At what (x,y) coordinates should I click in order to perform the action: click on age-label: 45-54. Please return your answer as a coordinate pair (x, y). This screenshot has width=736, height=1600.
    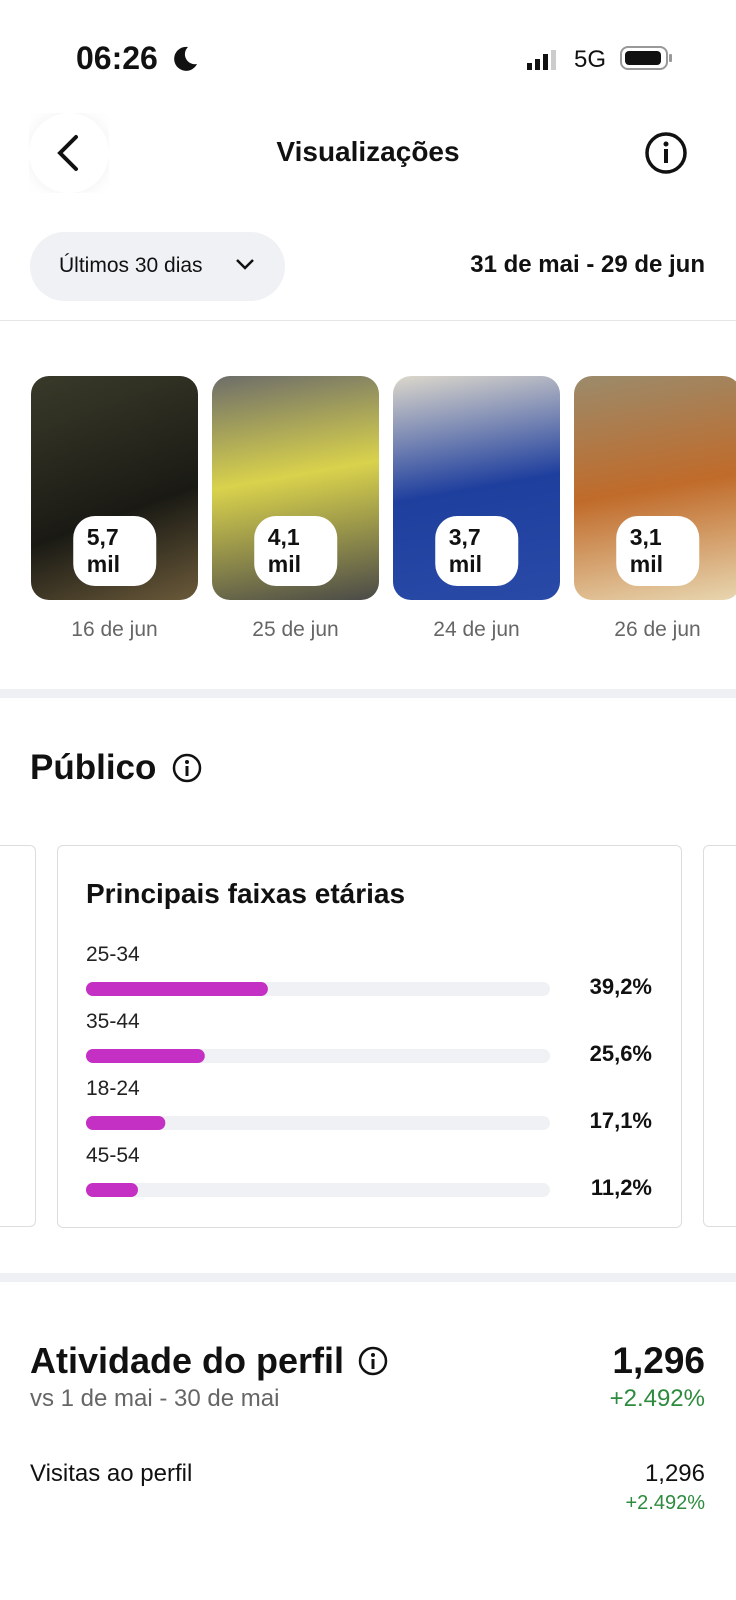
    Looking at the image, I should click on (113, 1155).